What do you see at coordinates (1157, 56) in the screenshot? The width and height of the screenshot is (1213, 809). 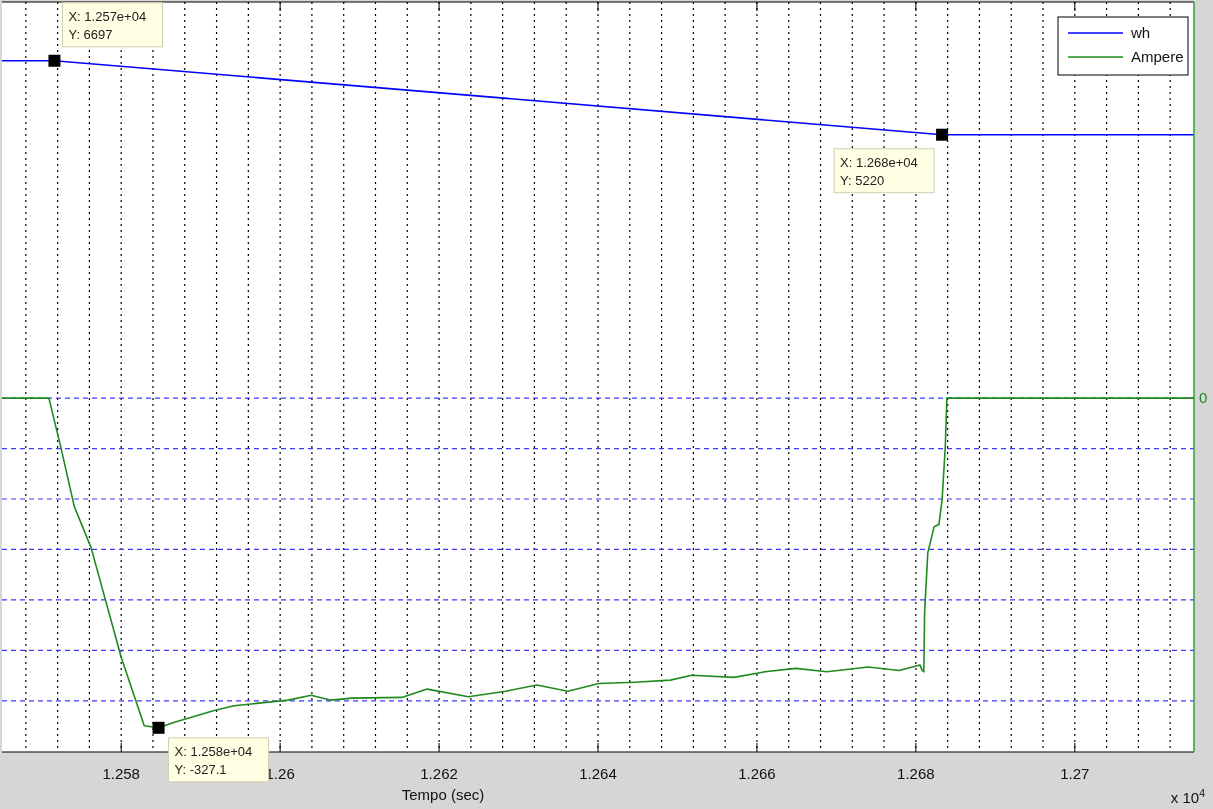 I see `legend-label: Ampere` at bounding box center [1157, 56].